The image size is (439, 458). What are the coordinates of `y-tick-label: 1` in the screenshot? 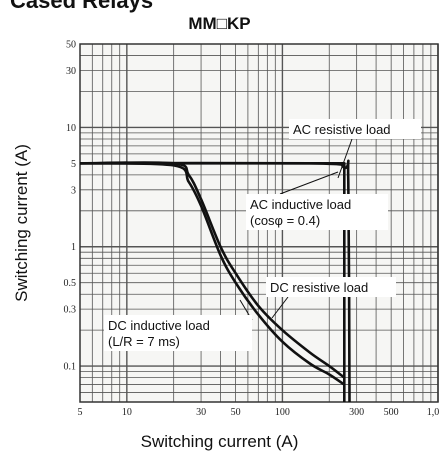 It's located at (73, 247).